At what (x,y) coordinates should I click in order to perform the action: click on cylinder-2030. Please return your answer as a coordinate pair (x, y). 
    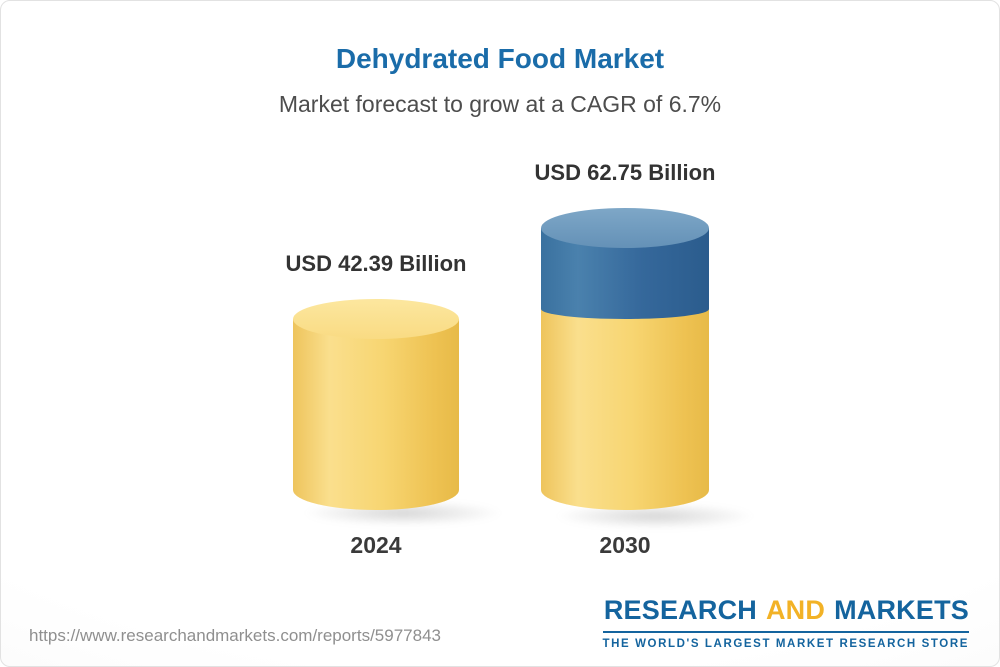
    Looking at the image, I should click on (625, 359).